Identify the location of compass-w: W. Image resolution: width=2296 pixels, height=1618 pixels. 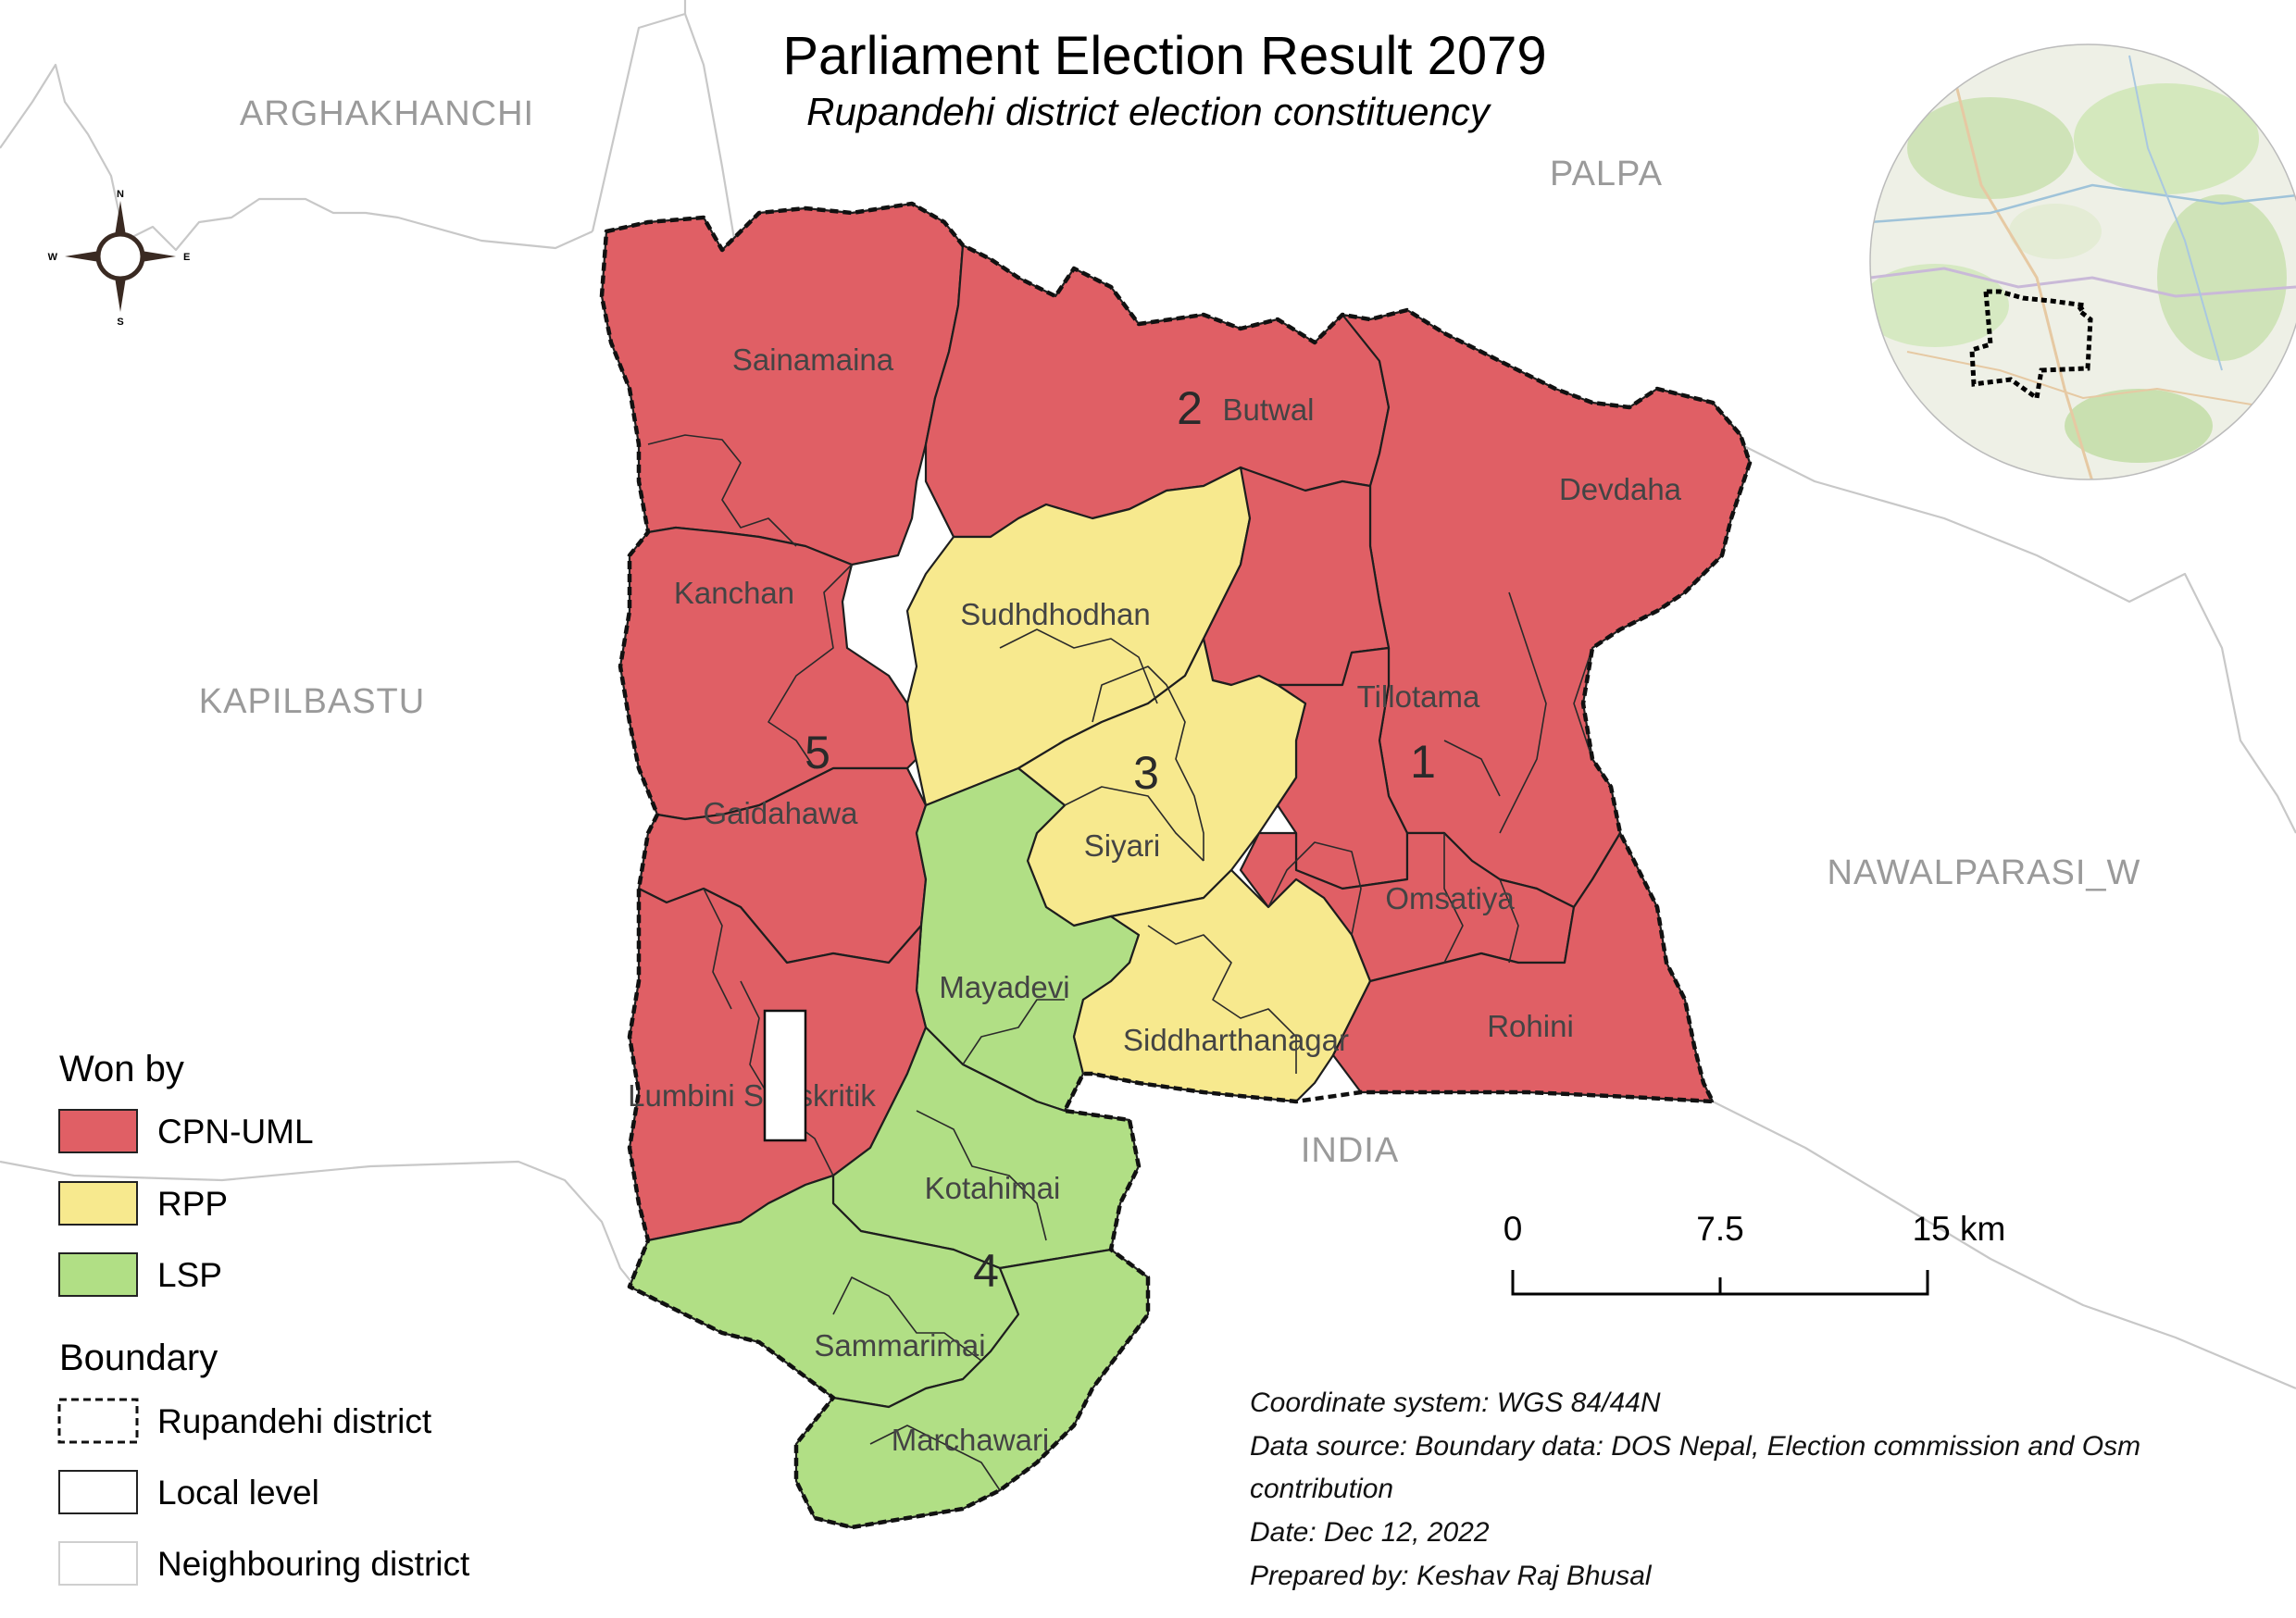
(53, 257).